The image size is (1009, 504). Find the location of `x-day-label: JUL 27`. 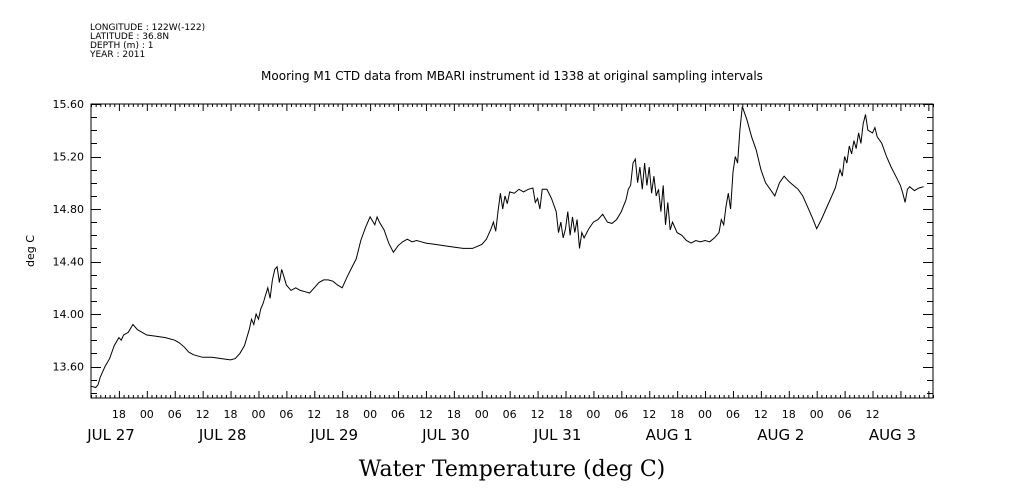

x-day-label: JUL 27 is located at coordinates (110, 435).